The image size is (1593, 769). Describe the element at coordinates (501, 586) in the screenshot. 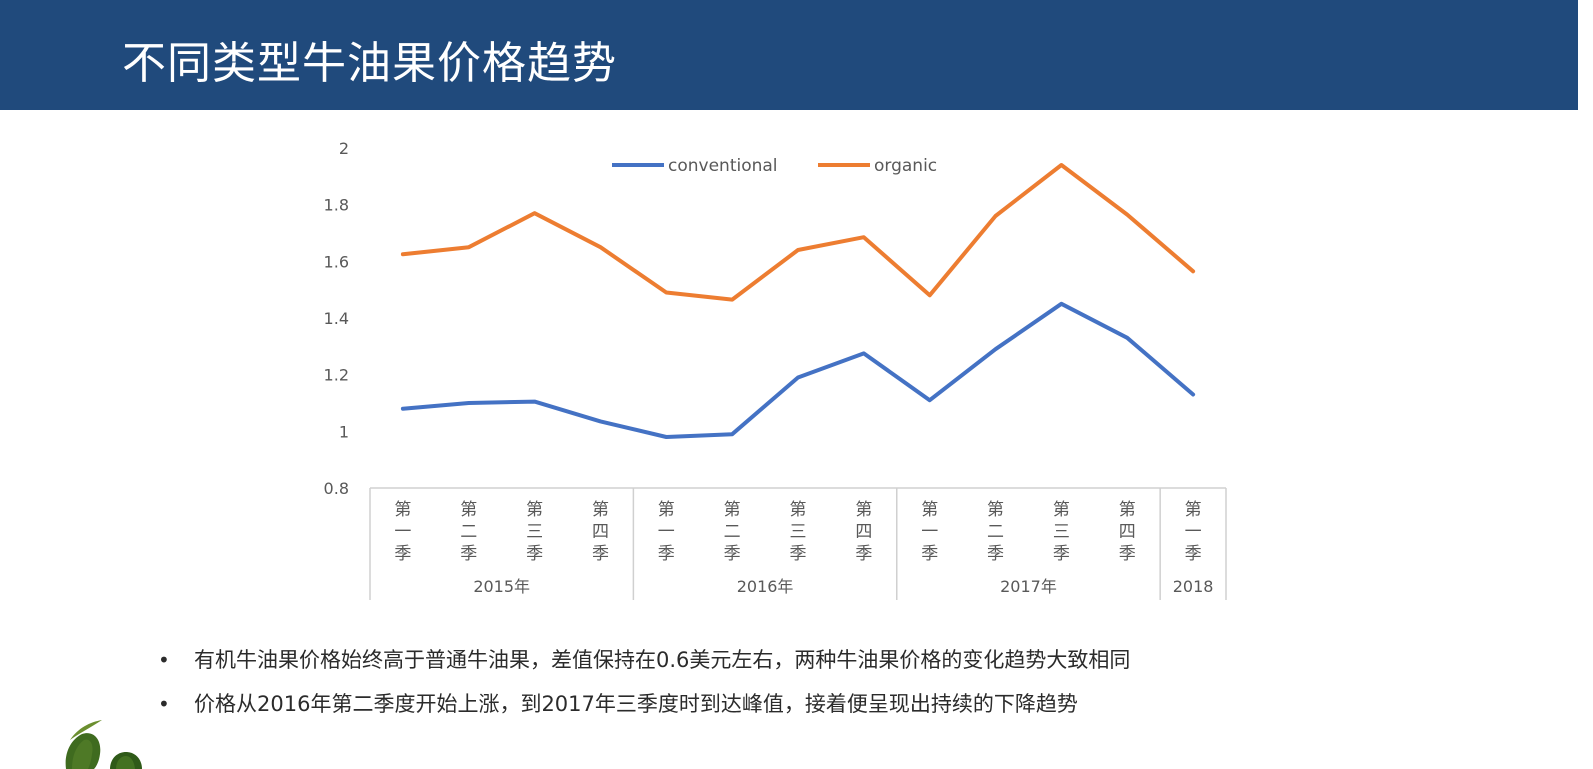

I see `group-label: 2015年` at that location.